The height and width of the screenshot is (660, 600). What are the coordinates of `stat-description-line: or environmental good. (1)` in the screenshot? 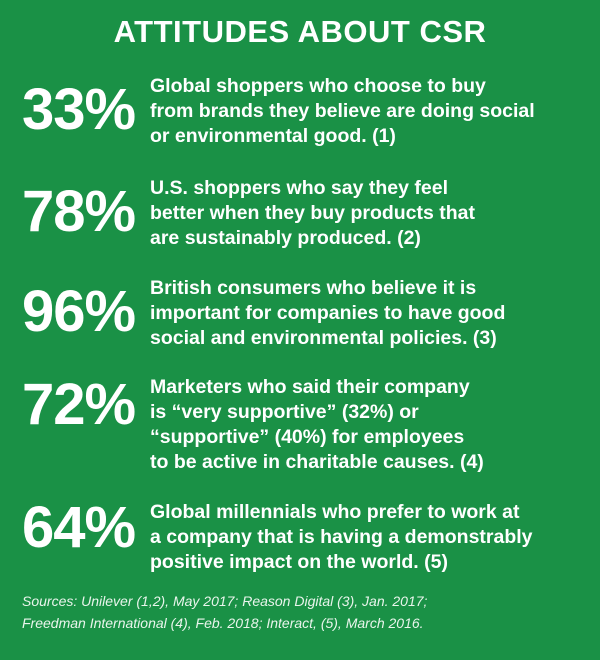 It's located at (273, 136).